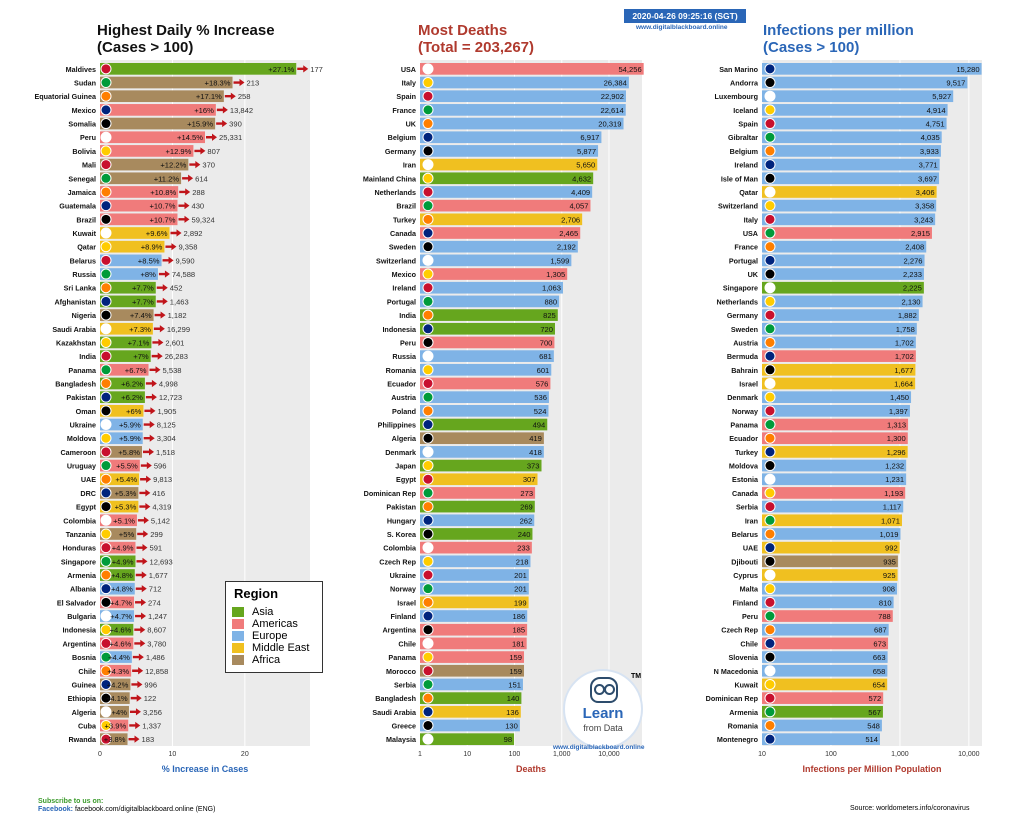 The image size is (1024, 818). What do you see at coordinates (615, 83) in the screenshot?
I see `chart2-value-label: 26,384` at bounding box center [615, 83].